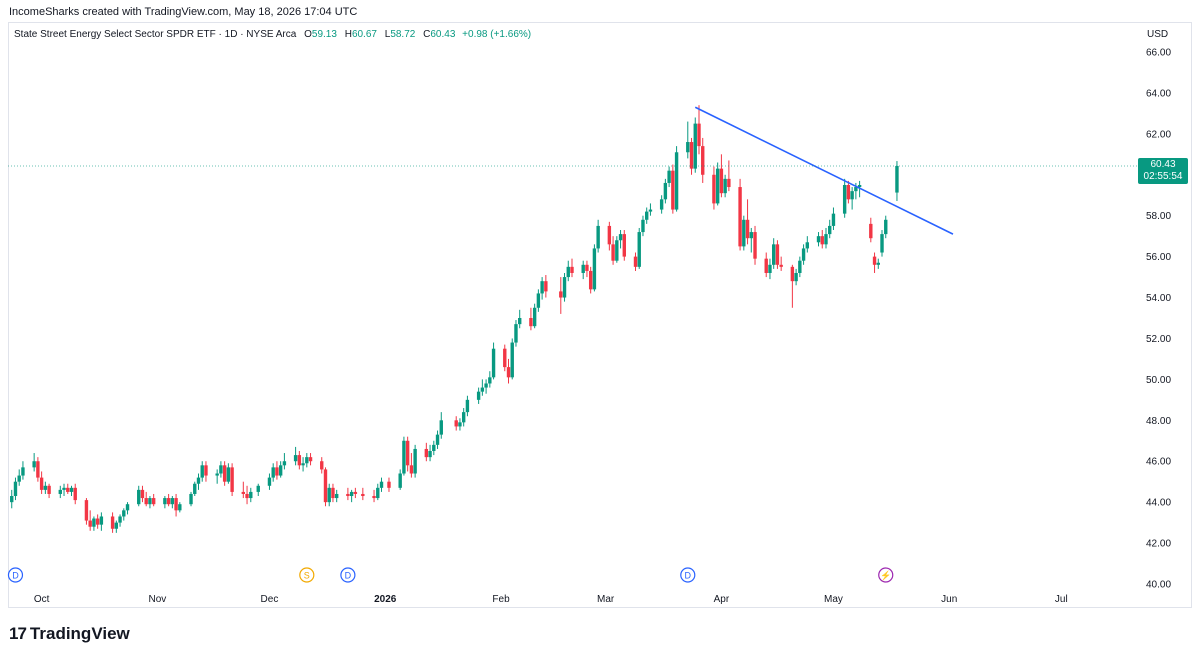 Image resolution: width=1200 pixels, height=659 pixels. What do you see at coordinates (348, 34) in the screenshot?
I see `high-key: H` at bounding box center [348, 34].